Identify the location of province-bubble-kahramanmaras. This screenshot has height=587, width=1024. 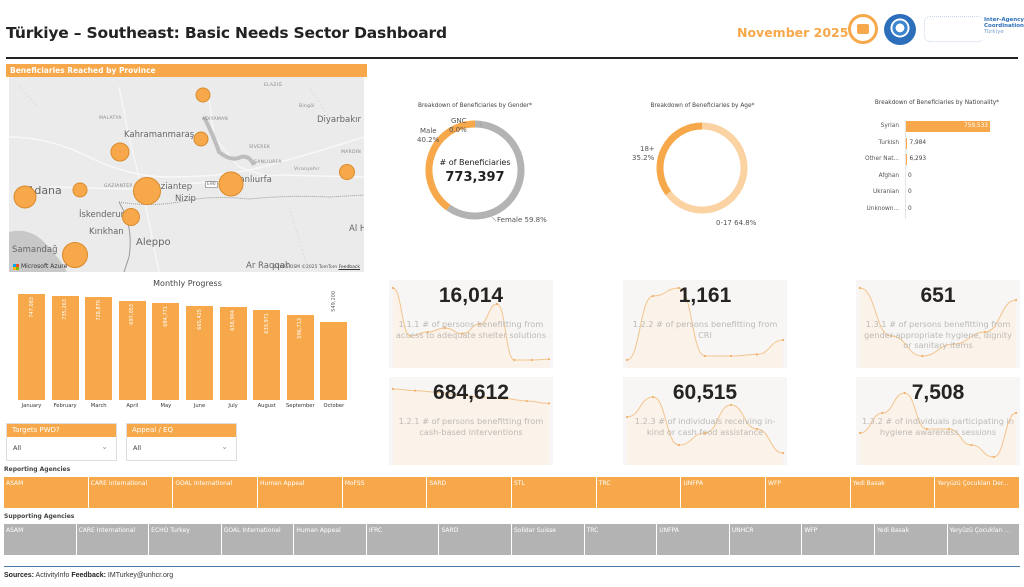
(120, 152).